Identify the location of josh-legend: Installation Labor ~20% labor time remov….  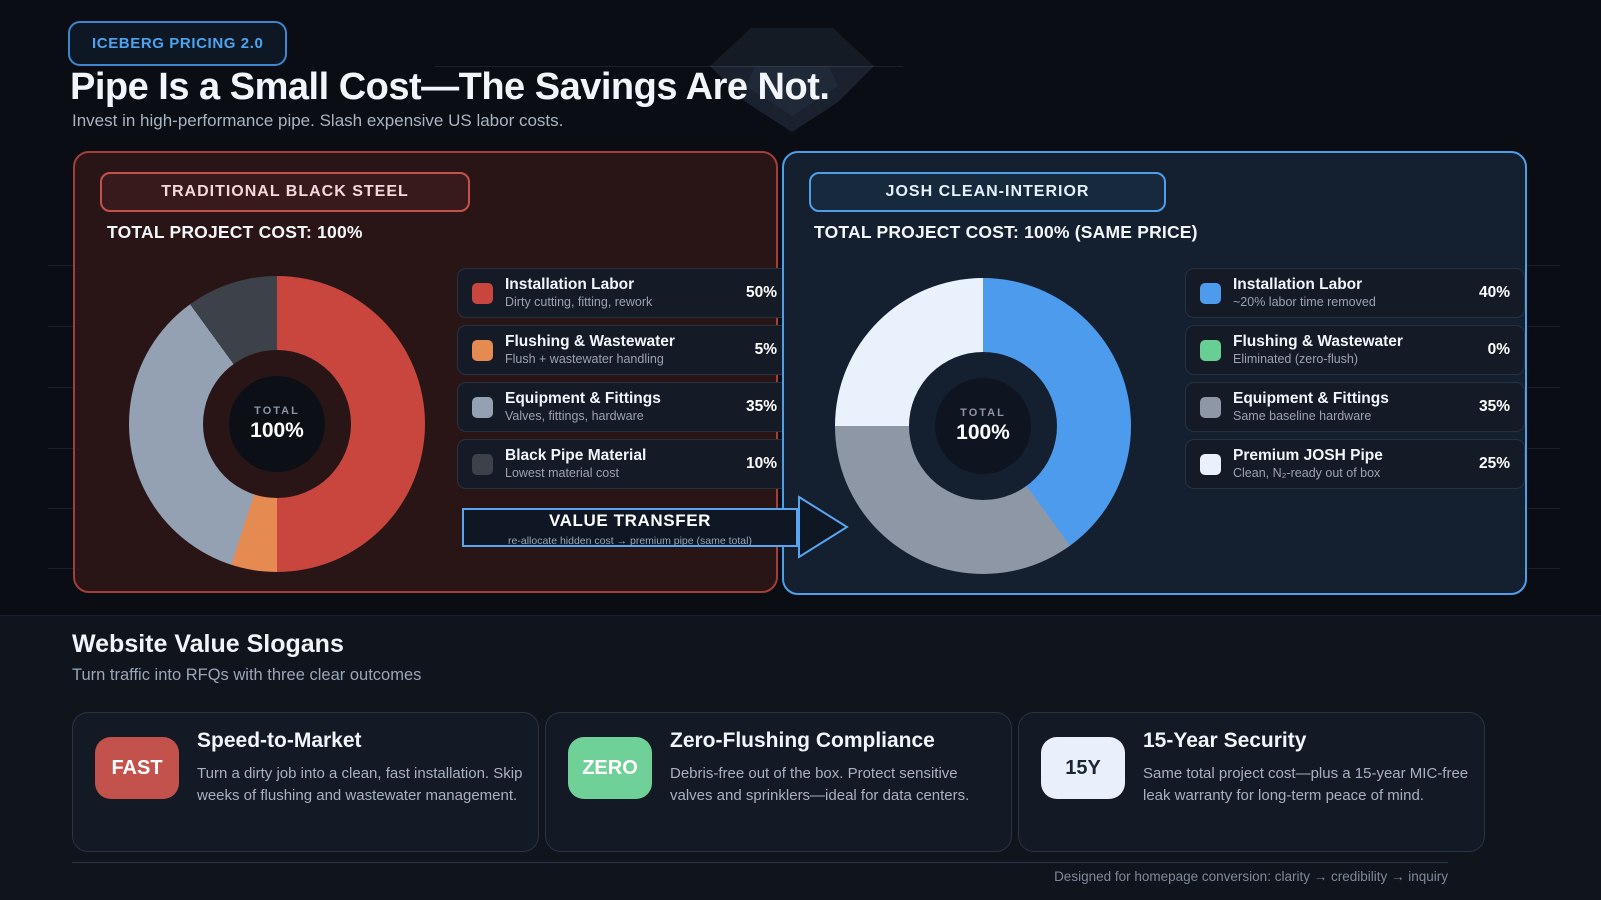
(1355, 378).